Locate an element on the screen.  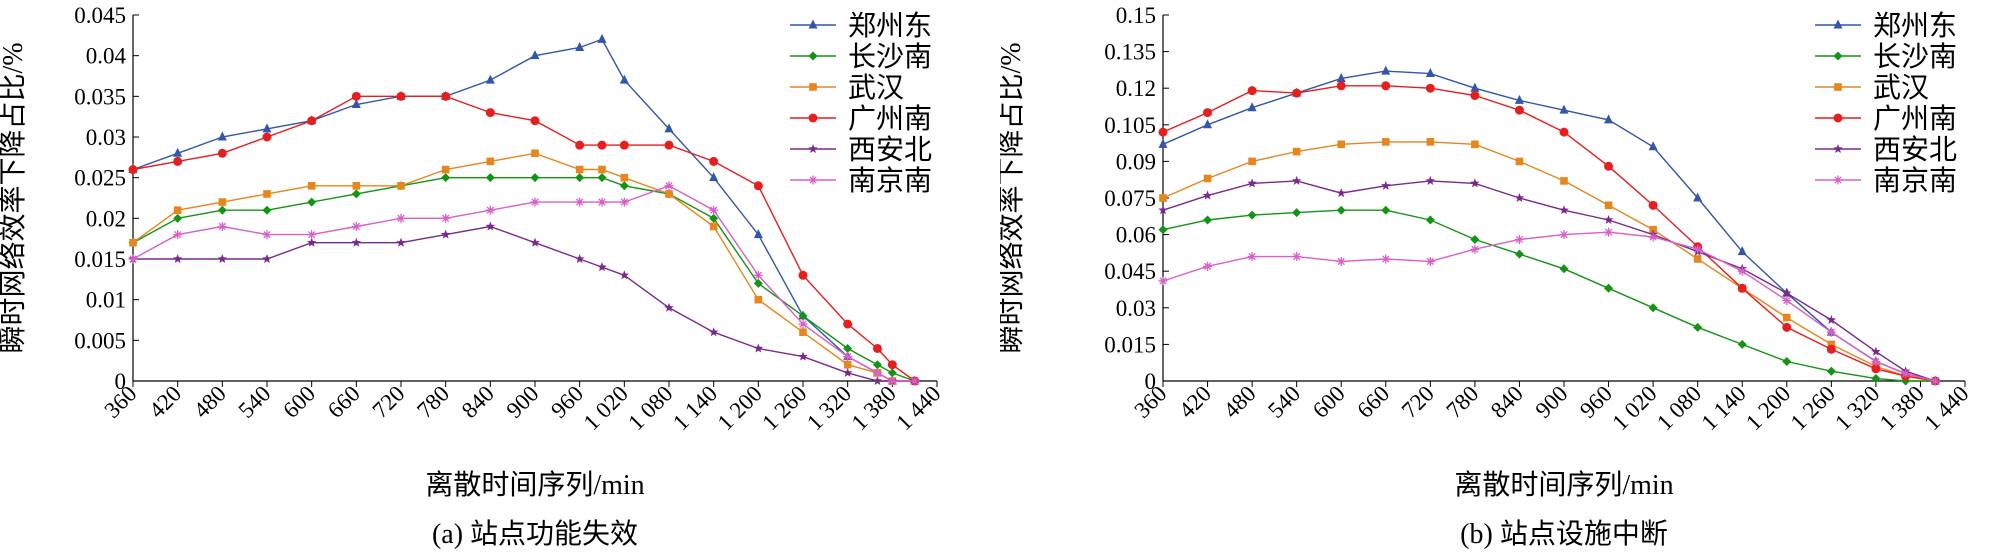
y-tick-label: 0.03 is located at coordinates (106, 137).